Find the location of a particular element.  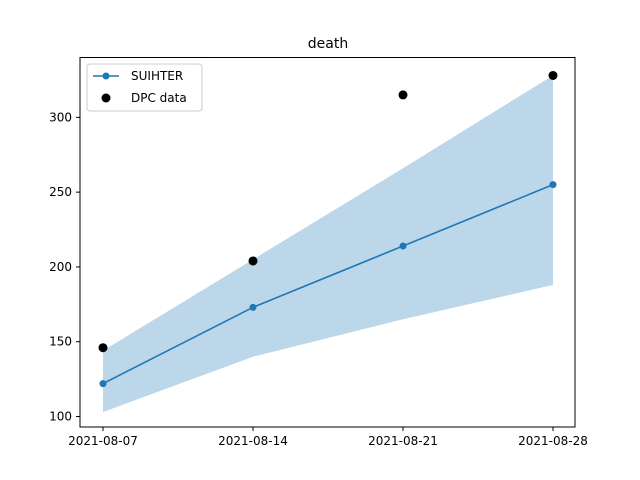

y-tick-label: 300 is located at coordinates (60, 117).